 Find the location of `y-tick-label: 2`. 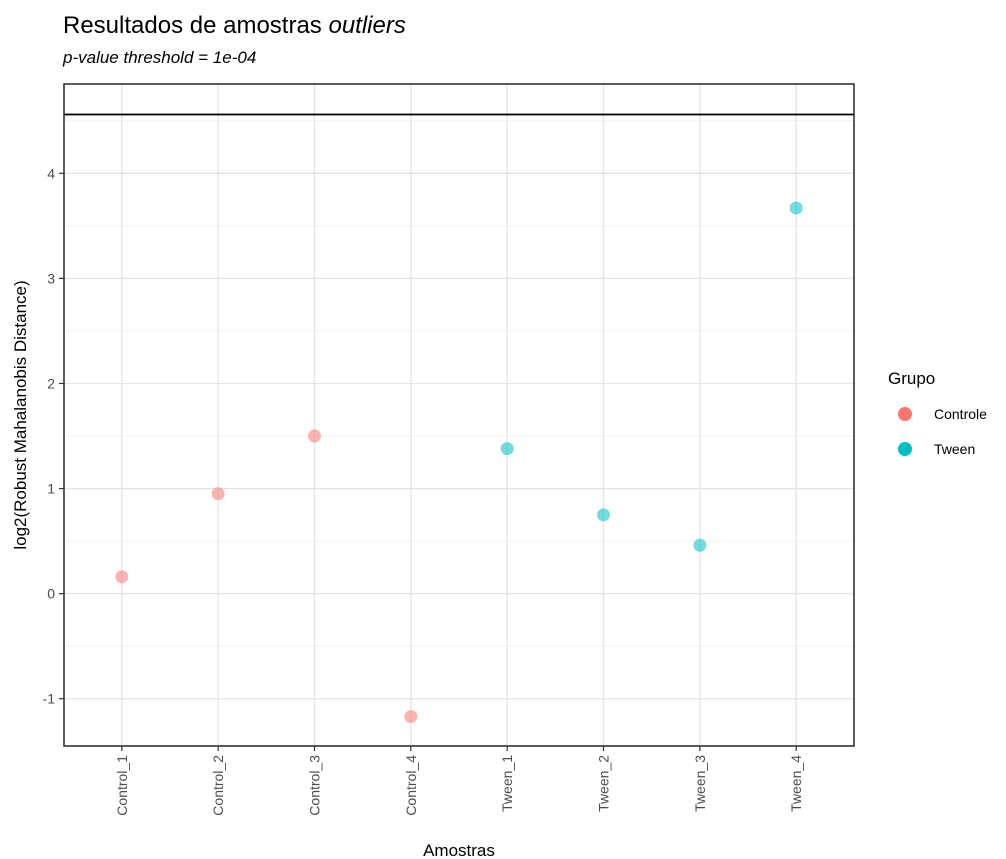

y-tick-label: 2 is located at coordinates (51, 383).